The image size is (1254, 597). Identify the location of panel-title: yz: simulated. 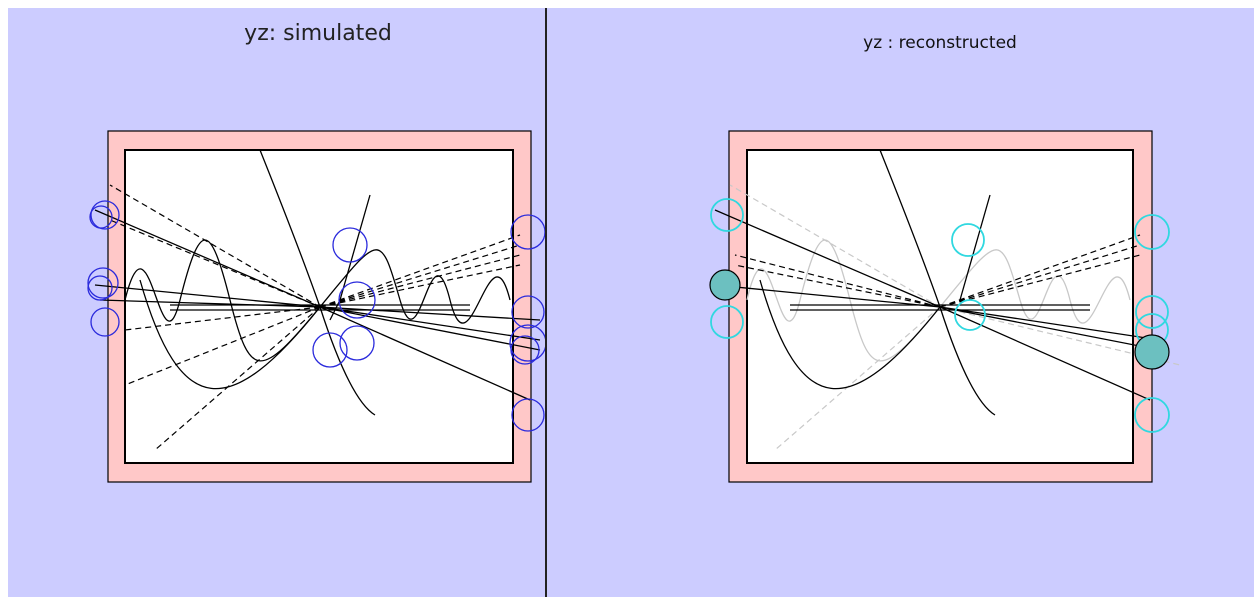
(318, 33).